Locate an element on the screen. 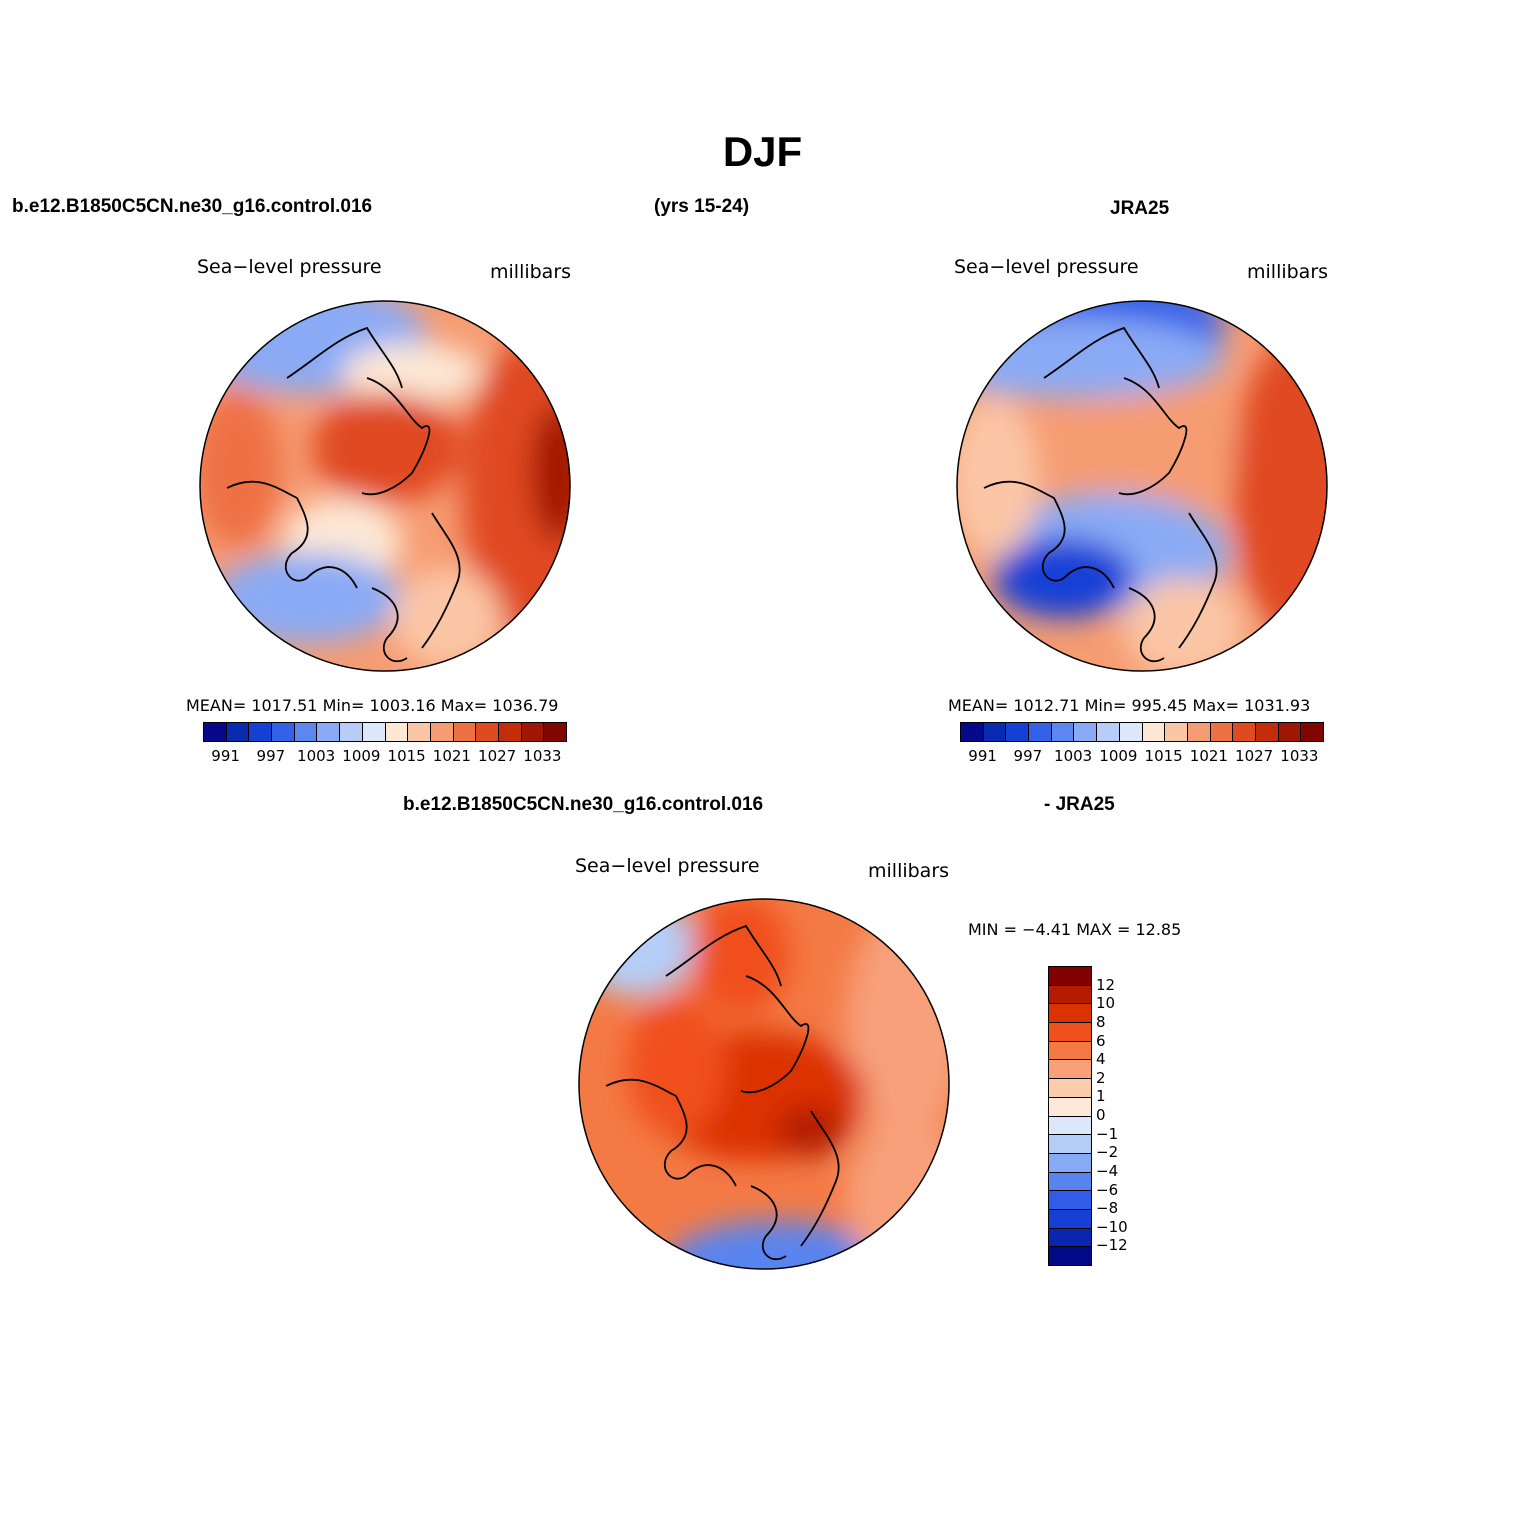 This screenshot has height=1525, width=1525. colorbar-tick-label: −4 is located at coordinates (1107, 1170).